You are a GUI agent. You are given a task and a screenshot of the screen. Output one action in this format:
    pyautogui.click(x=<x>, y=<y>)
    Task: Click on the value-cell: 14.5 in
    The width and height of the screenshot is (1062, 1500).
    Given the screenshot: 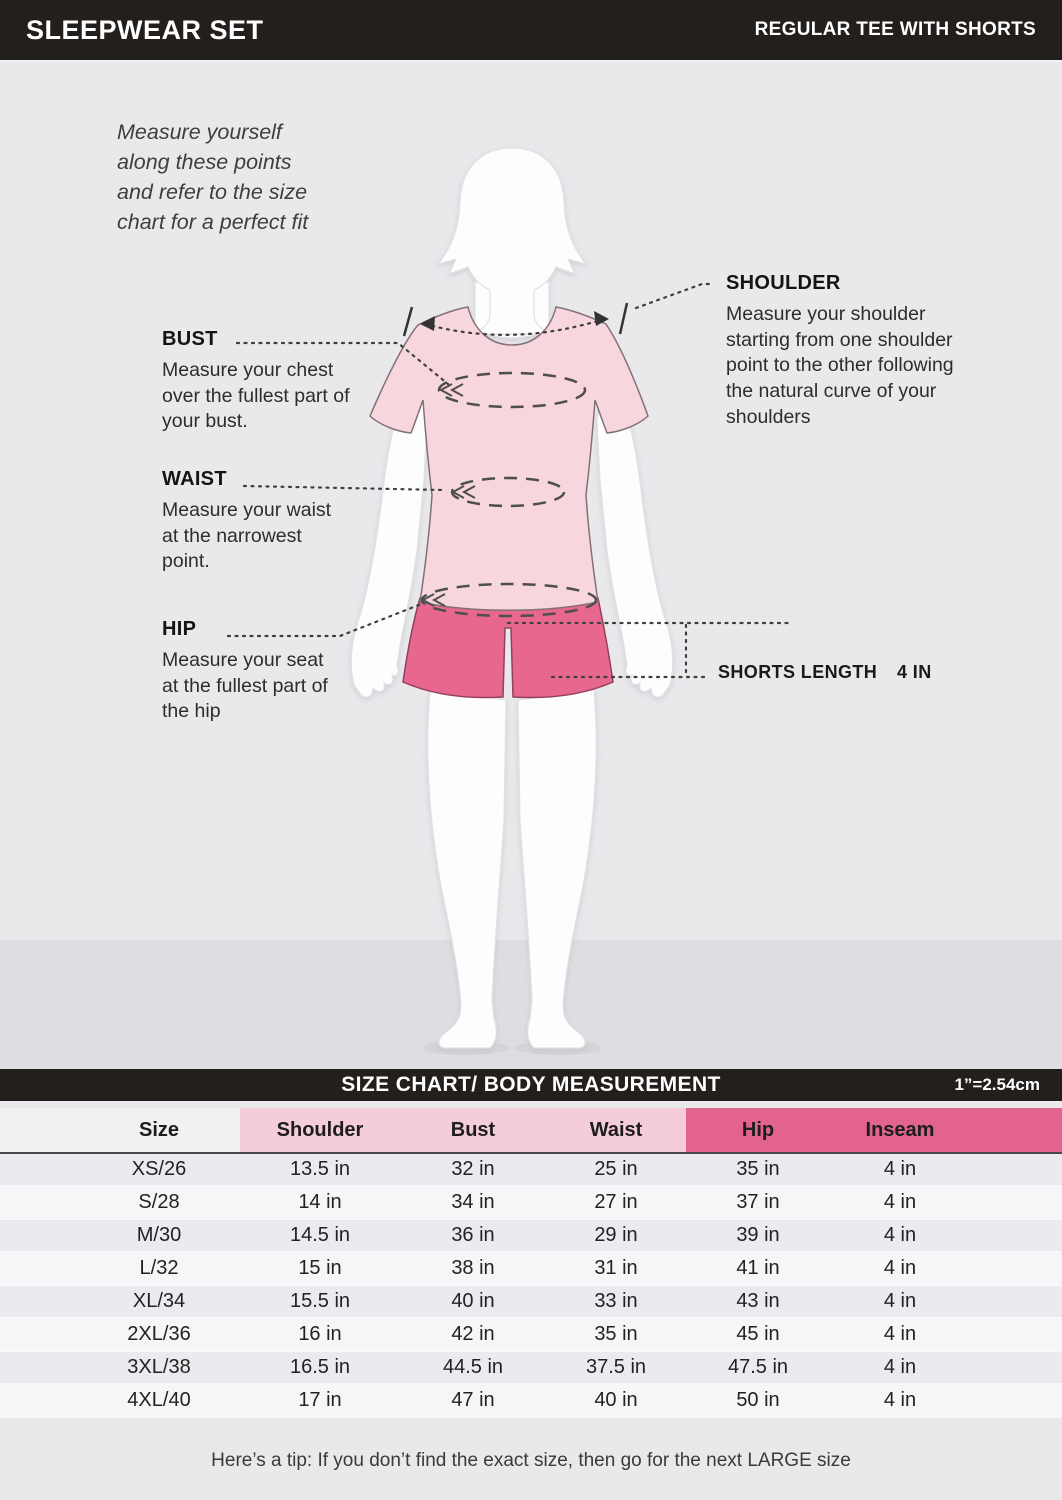 What is the action you would take?
    pyautogui.click(x=320, y=1235)
    